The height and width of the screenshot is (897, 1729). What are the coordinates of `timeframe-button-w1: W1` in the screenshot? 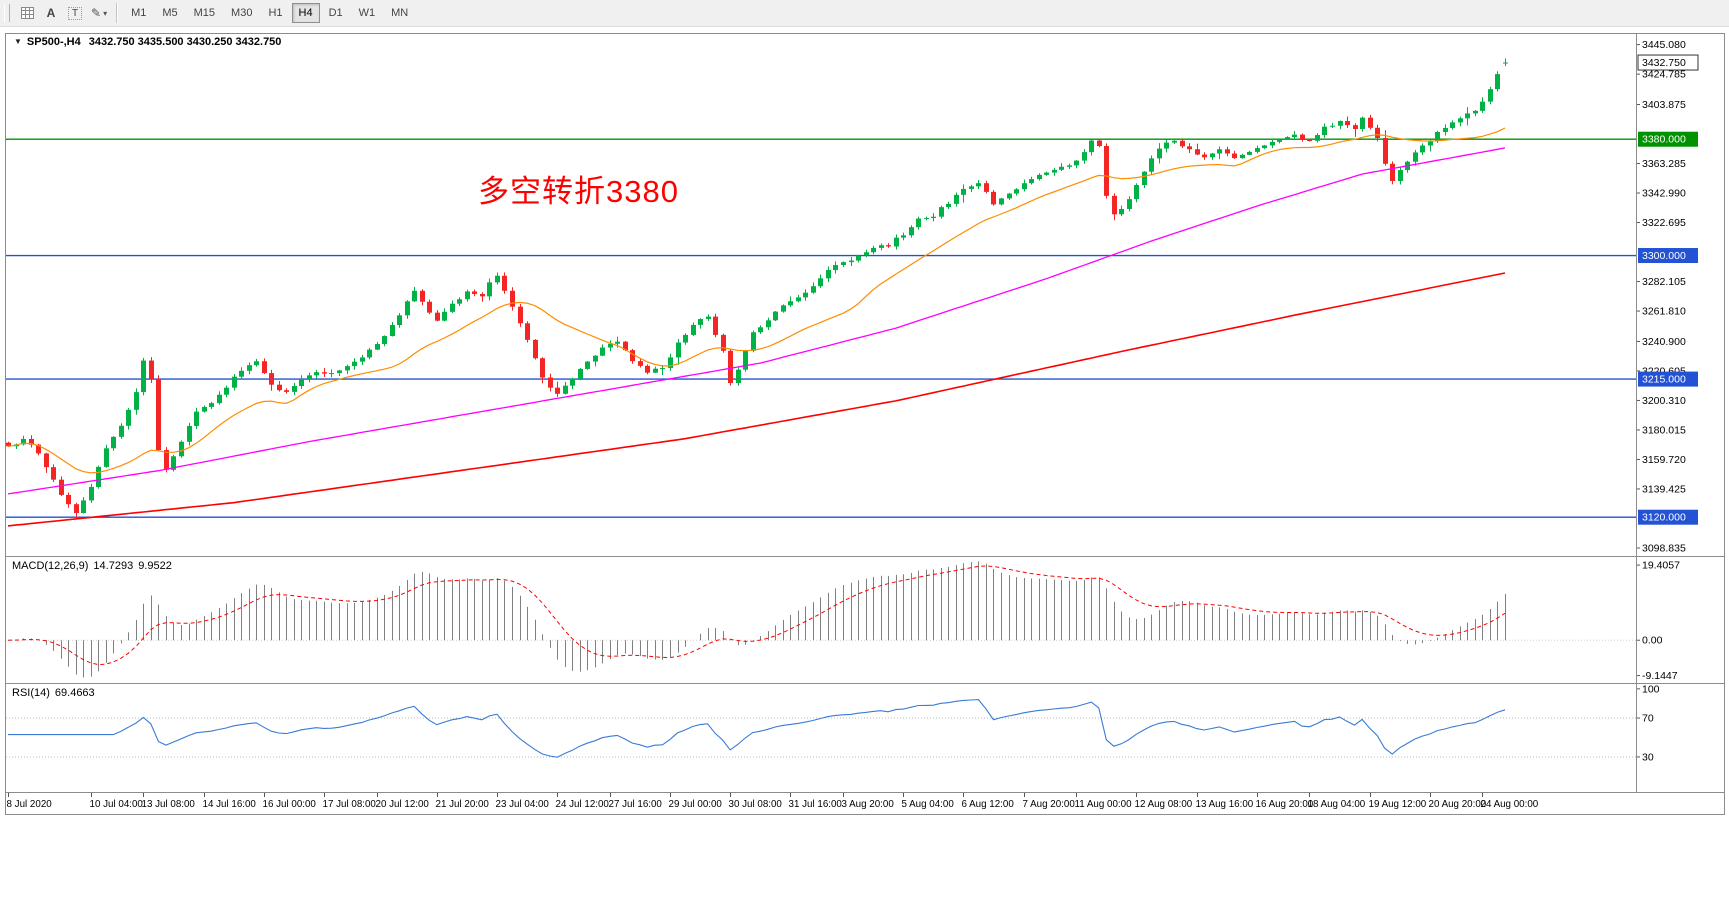 It's located at (367, 13).